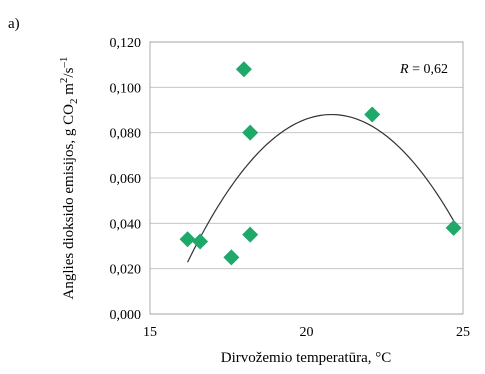  Describe the element at coordinates (14, 24) in the screenshot. I see `panel-label: a)` at that location.